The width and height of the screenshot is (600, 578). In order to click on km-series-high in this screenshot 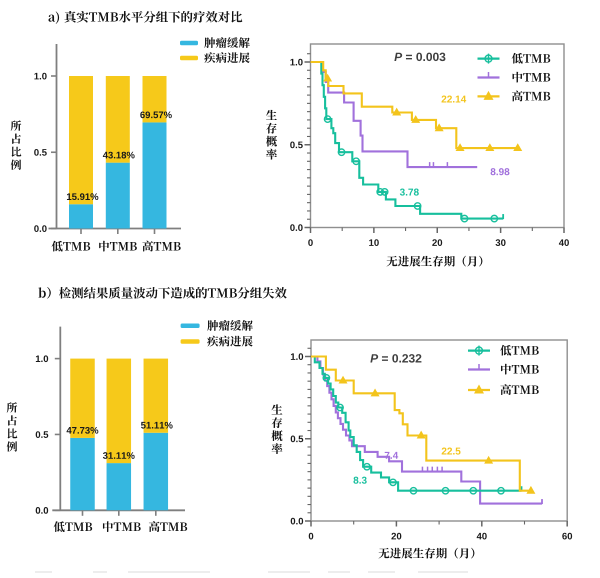, I will do `click(423, 424)`.